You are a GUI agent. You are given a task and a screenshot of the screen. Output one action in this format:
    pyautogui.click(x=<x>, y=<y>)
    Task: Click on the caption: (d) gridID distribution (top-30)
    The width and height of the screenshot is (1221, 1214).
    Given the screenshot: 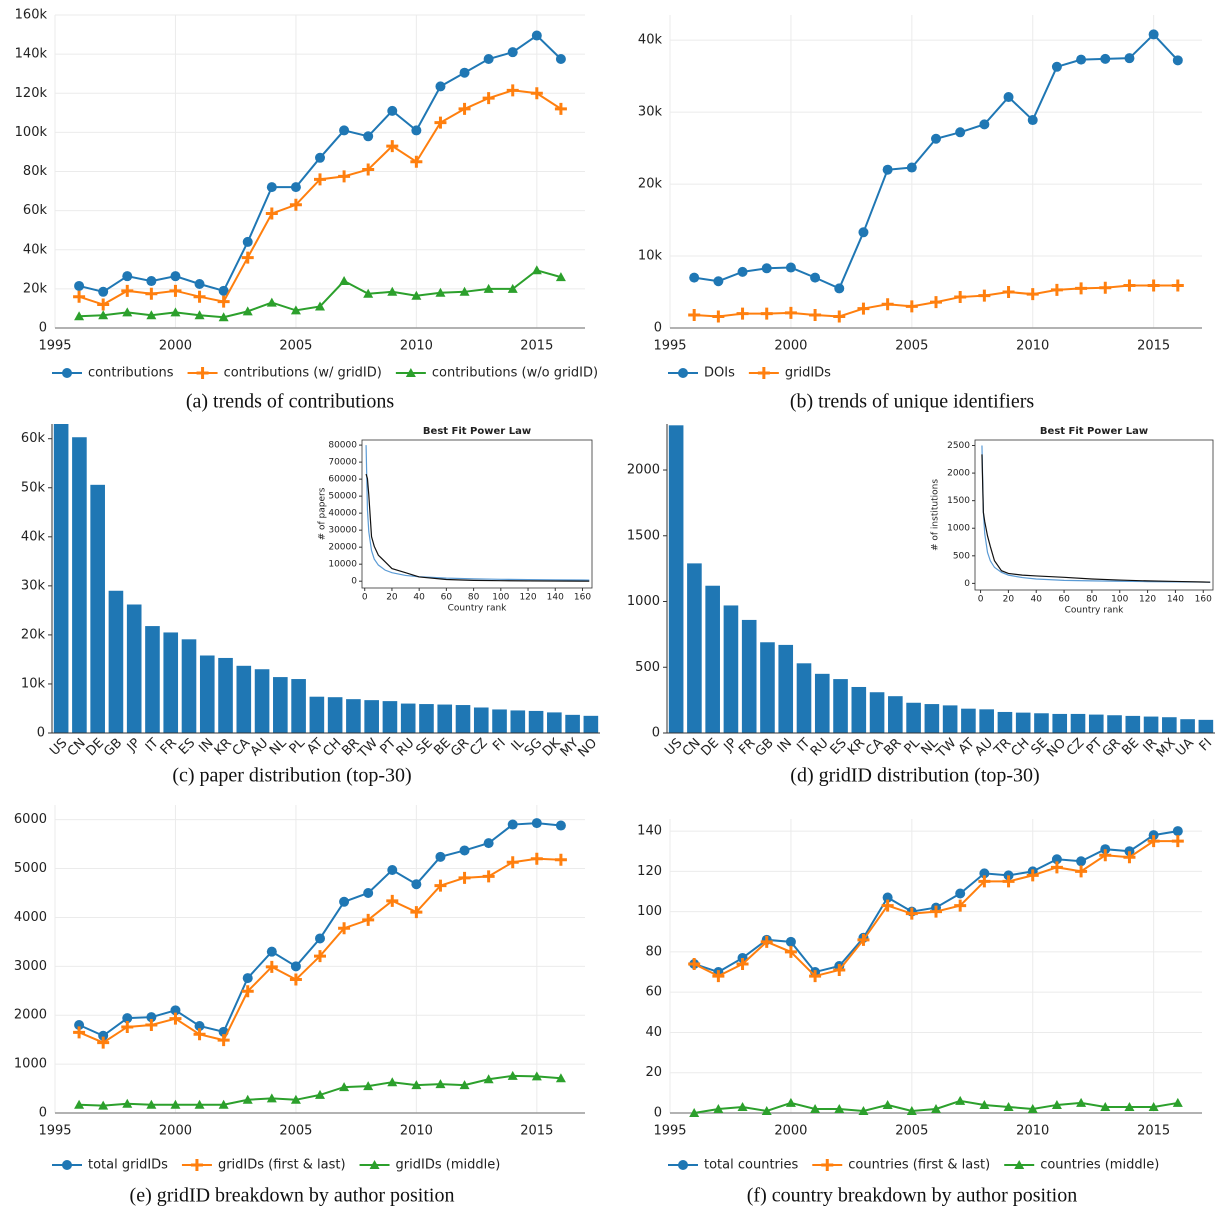 What is the action you would take?
    pyautogui.click(x=914, y=776)
    